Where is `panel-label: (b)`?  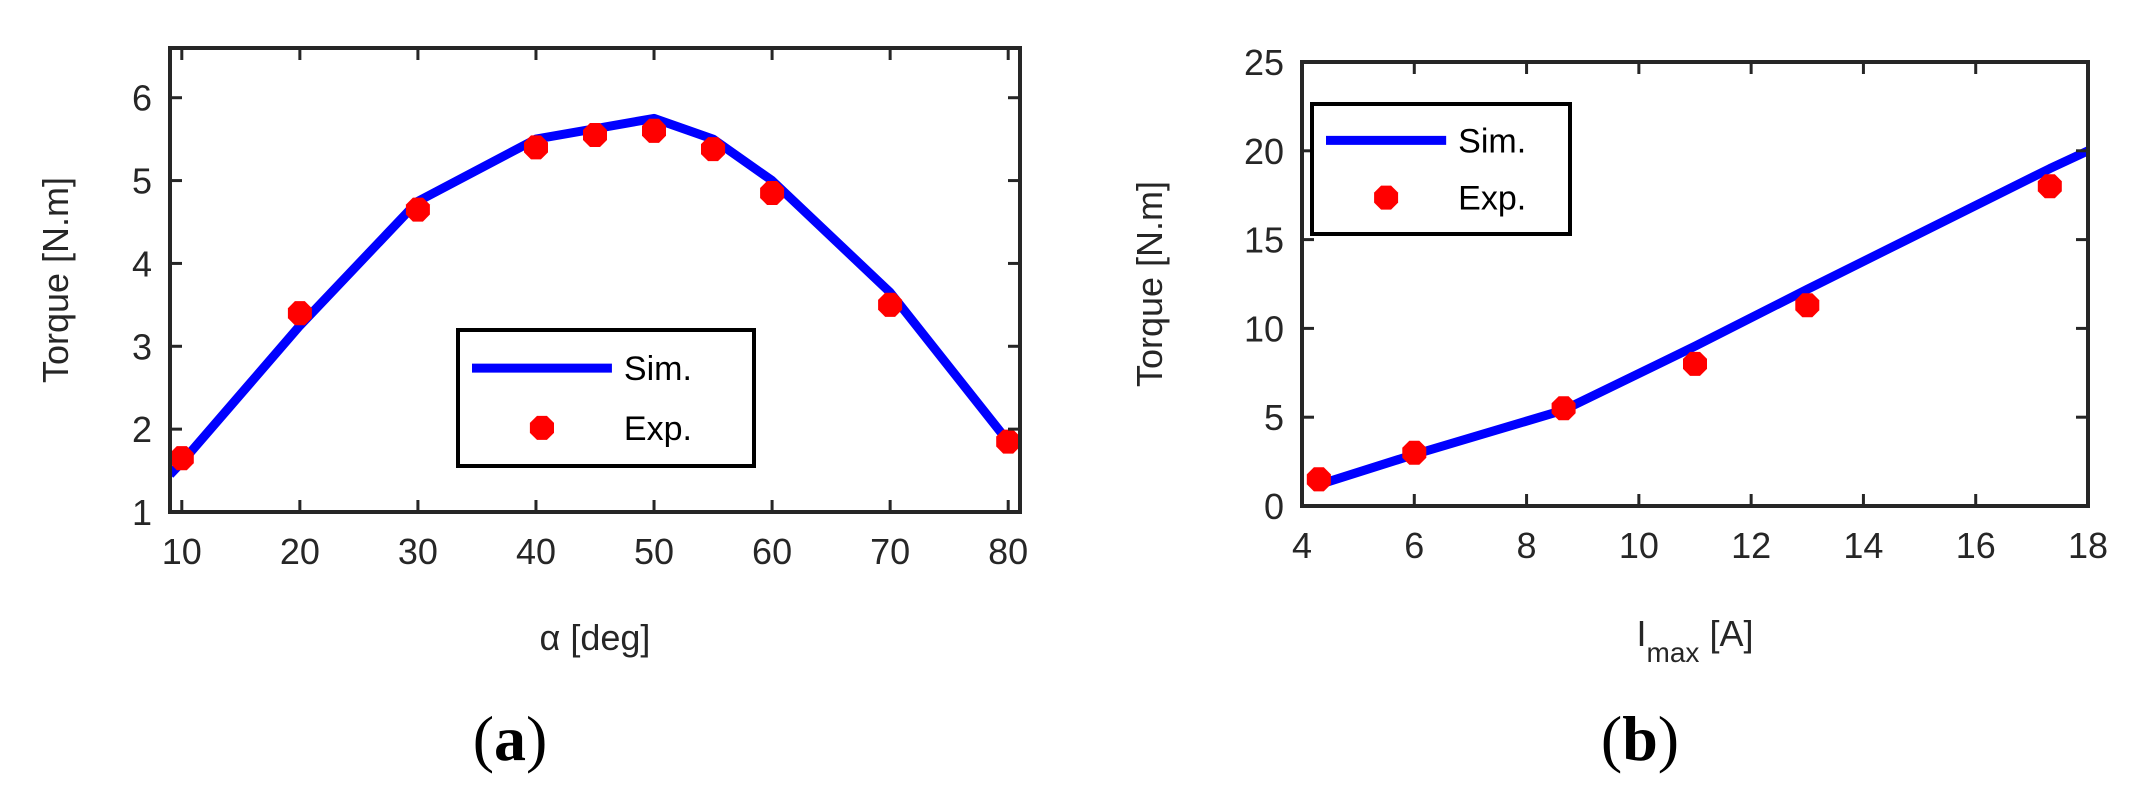 panel-label: (b) is located at coordinates (1640, 738).